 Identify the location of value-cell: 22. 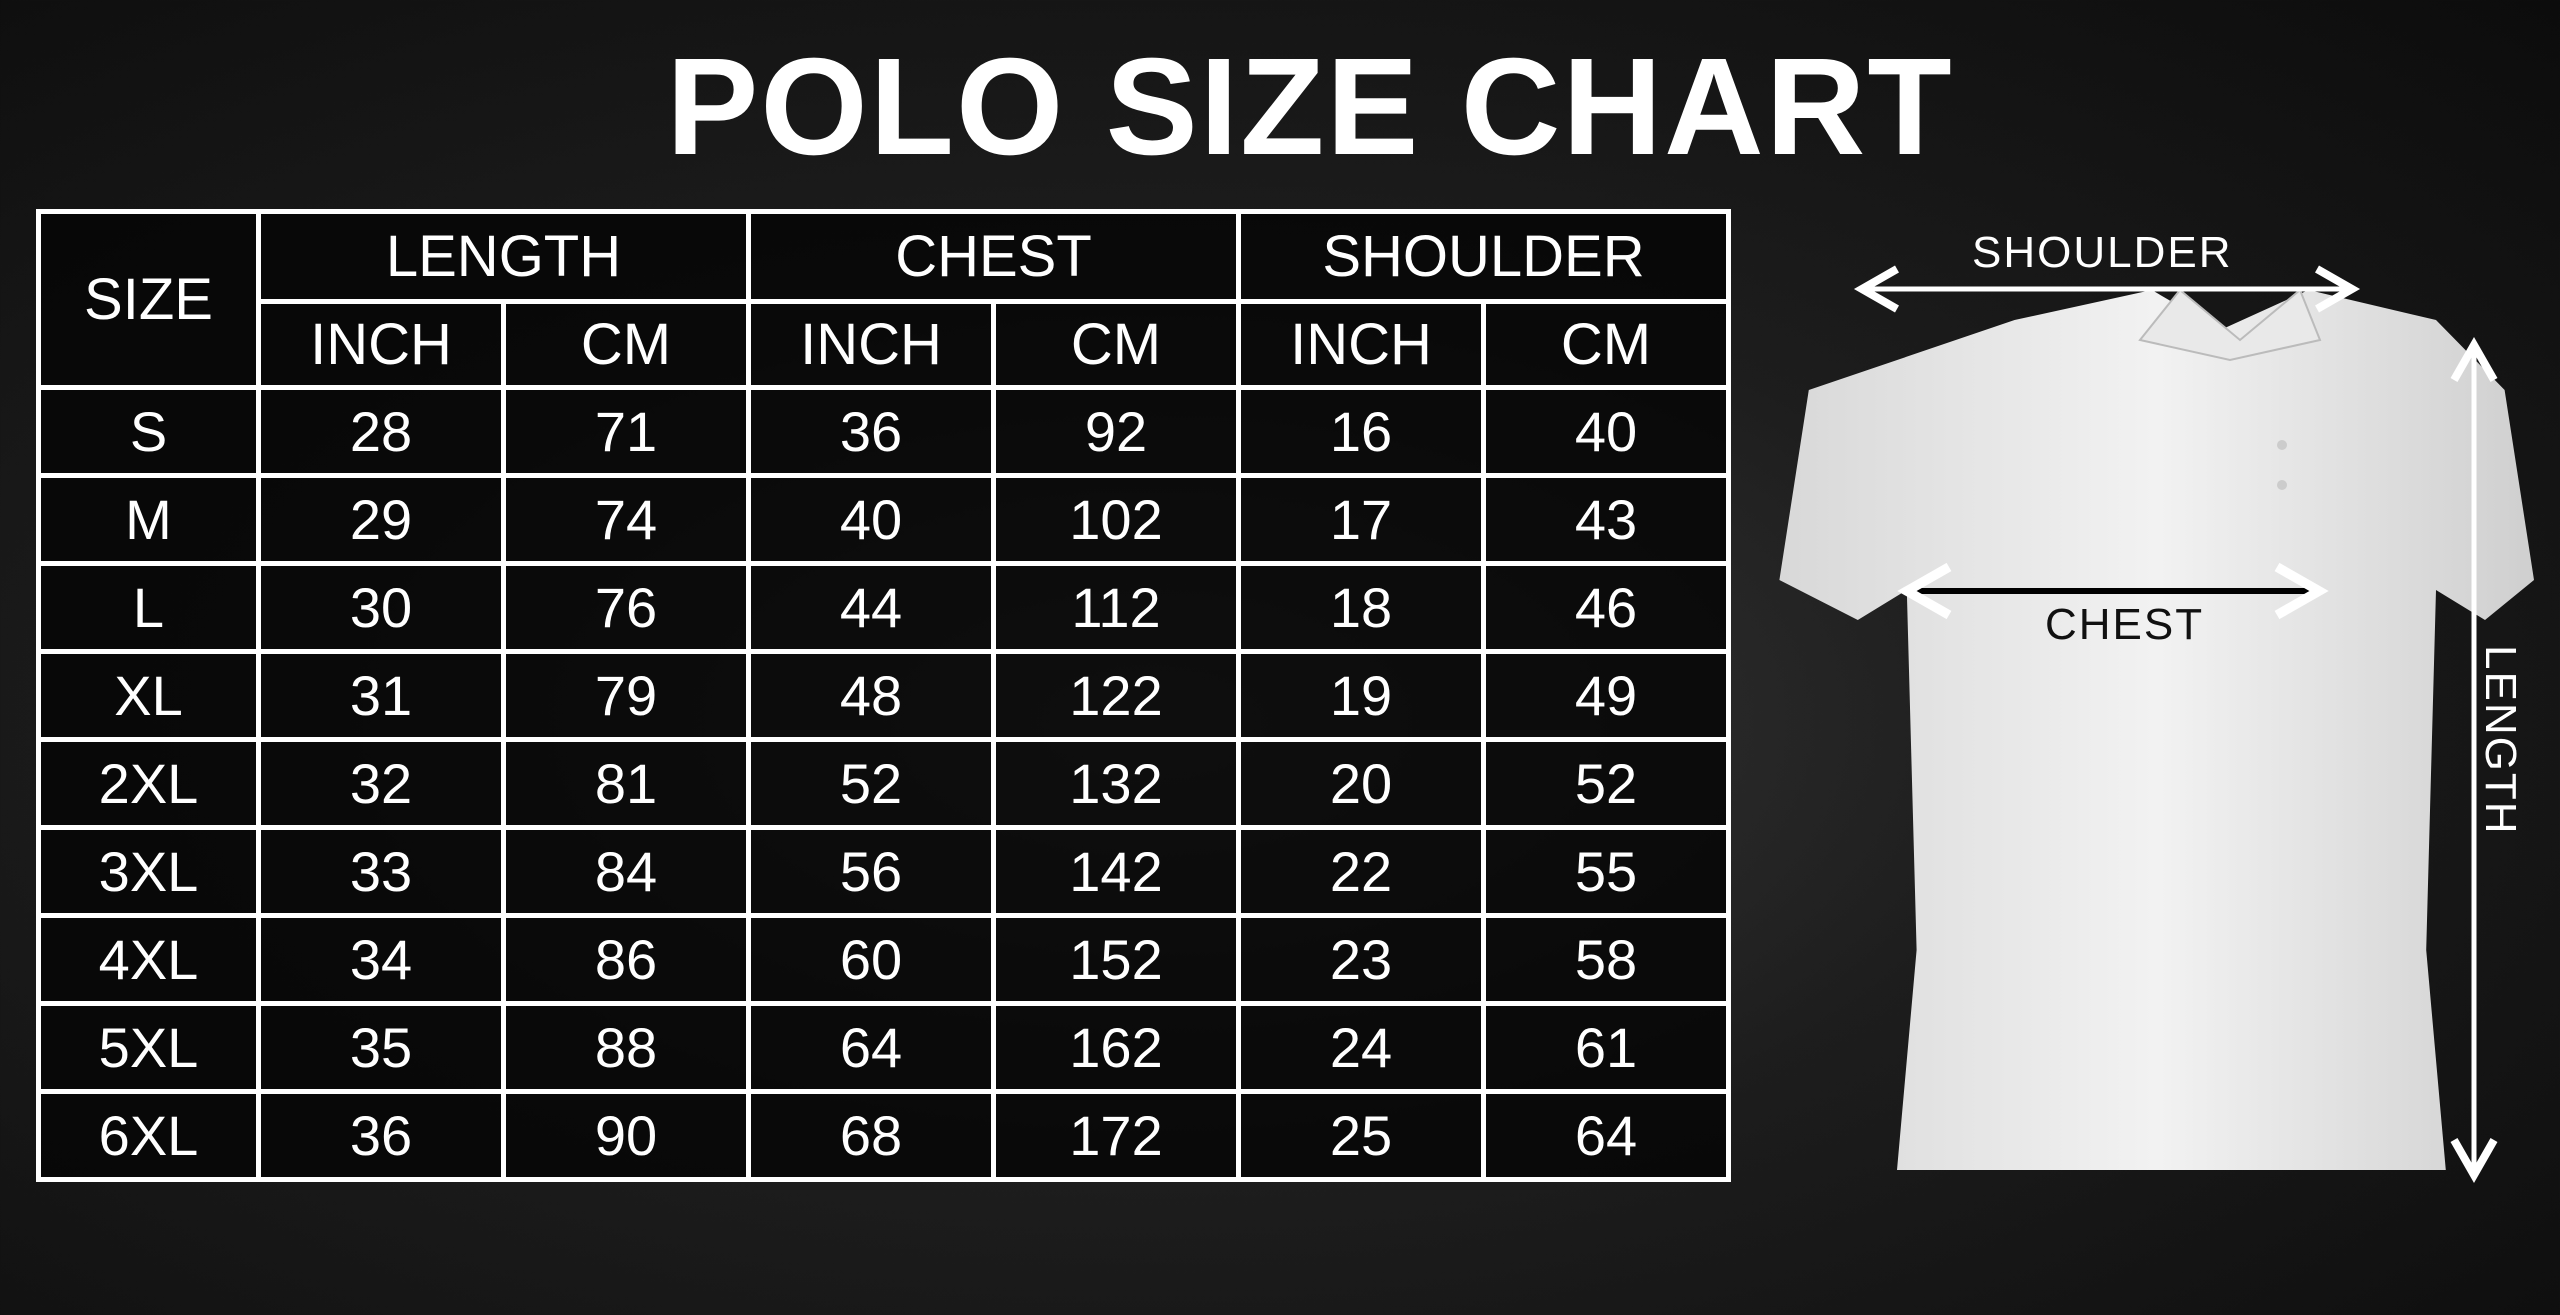
(1361, 871).